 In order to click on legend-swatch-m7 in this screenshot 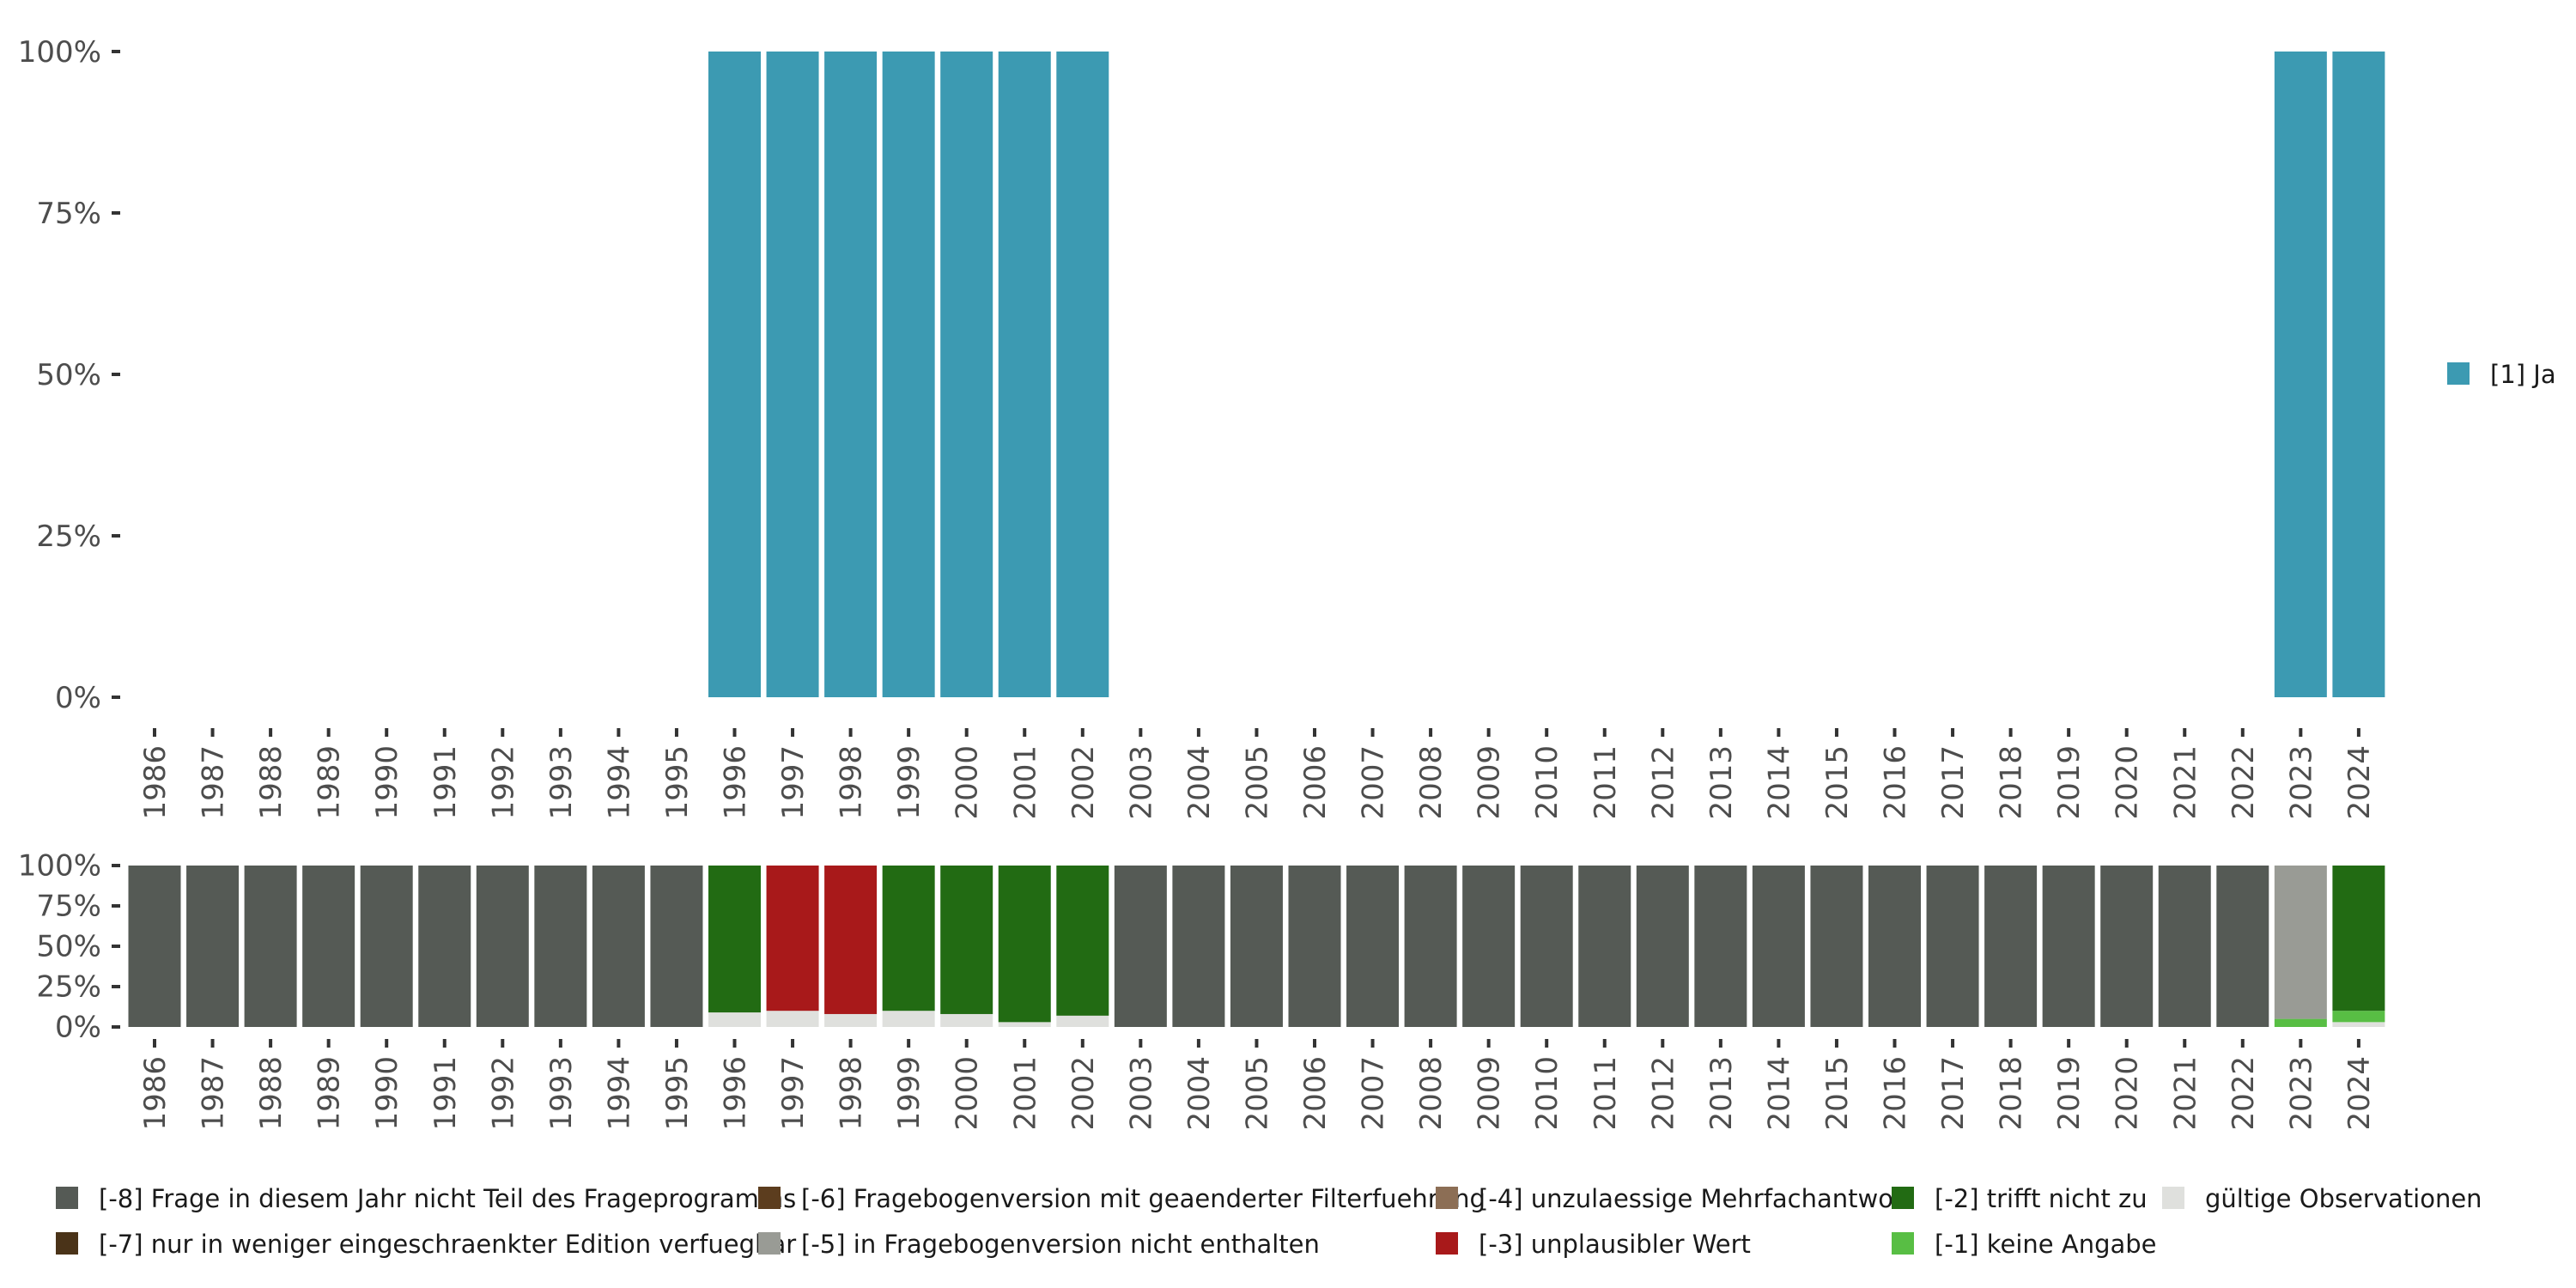, I will do `click(67, 1243)`.